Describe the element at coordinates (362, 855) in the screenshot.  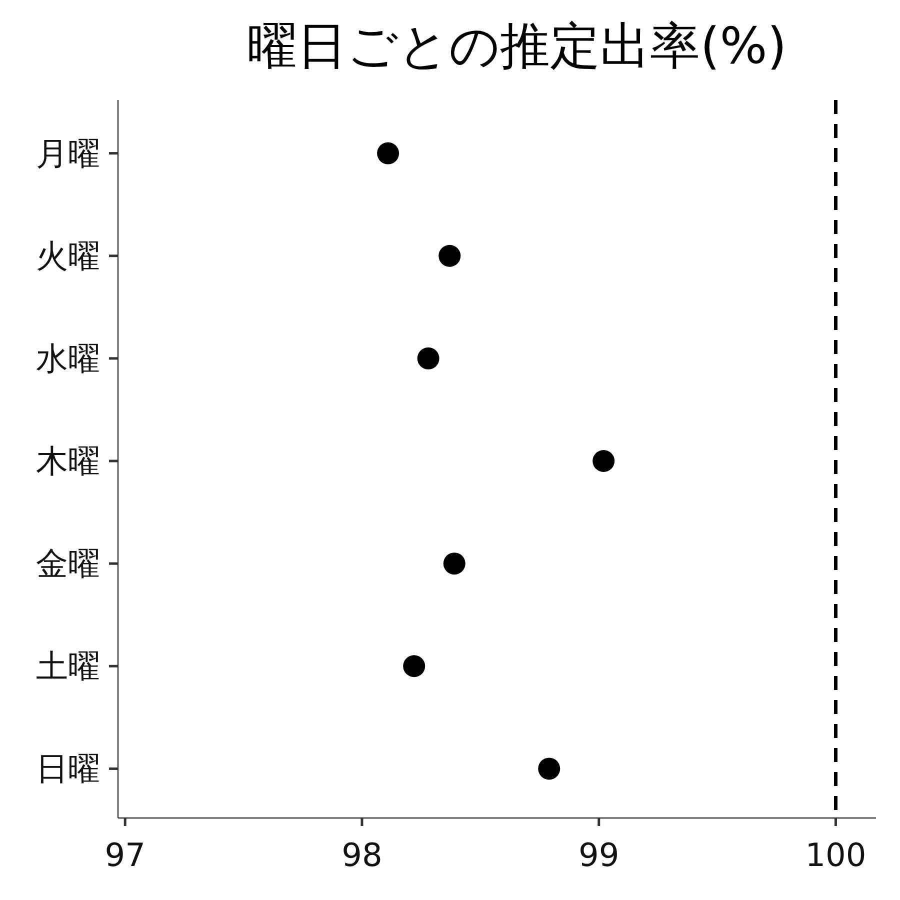
I see `x-tick-label: 98` at that location.